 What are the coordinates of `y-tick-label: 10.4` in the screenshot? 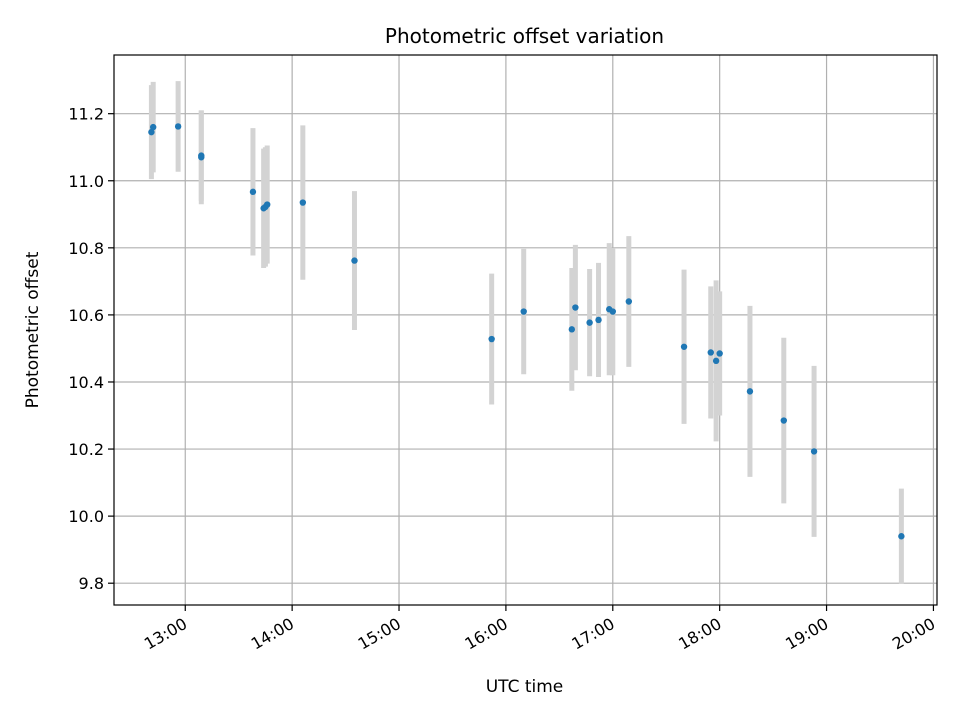 It's located at (86, 382).